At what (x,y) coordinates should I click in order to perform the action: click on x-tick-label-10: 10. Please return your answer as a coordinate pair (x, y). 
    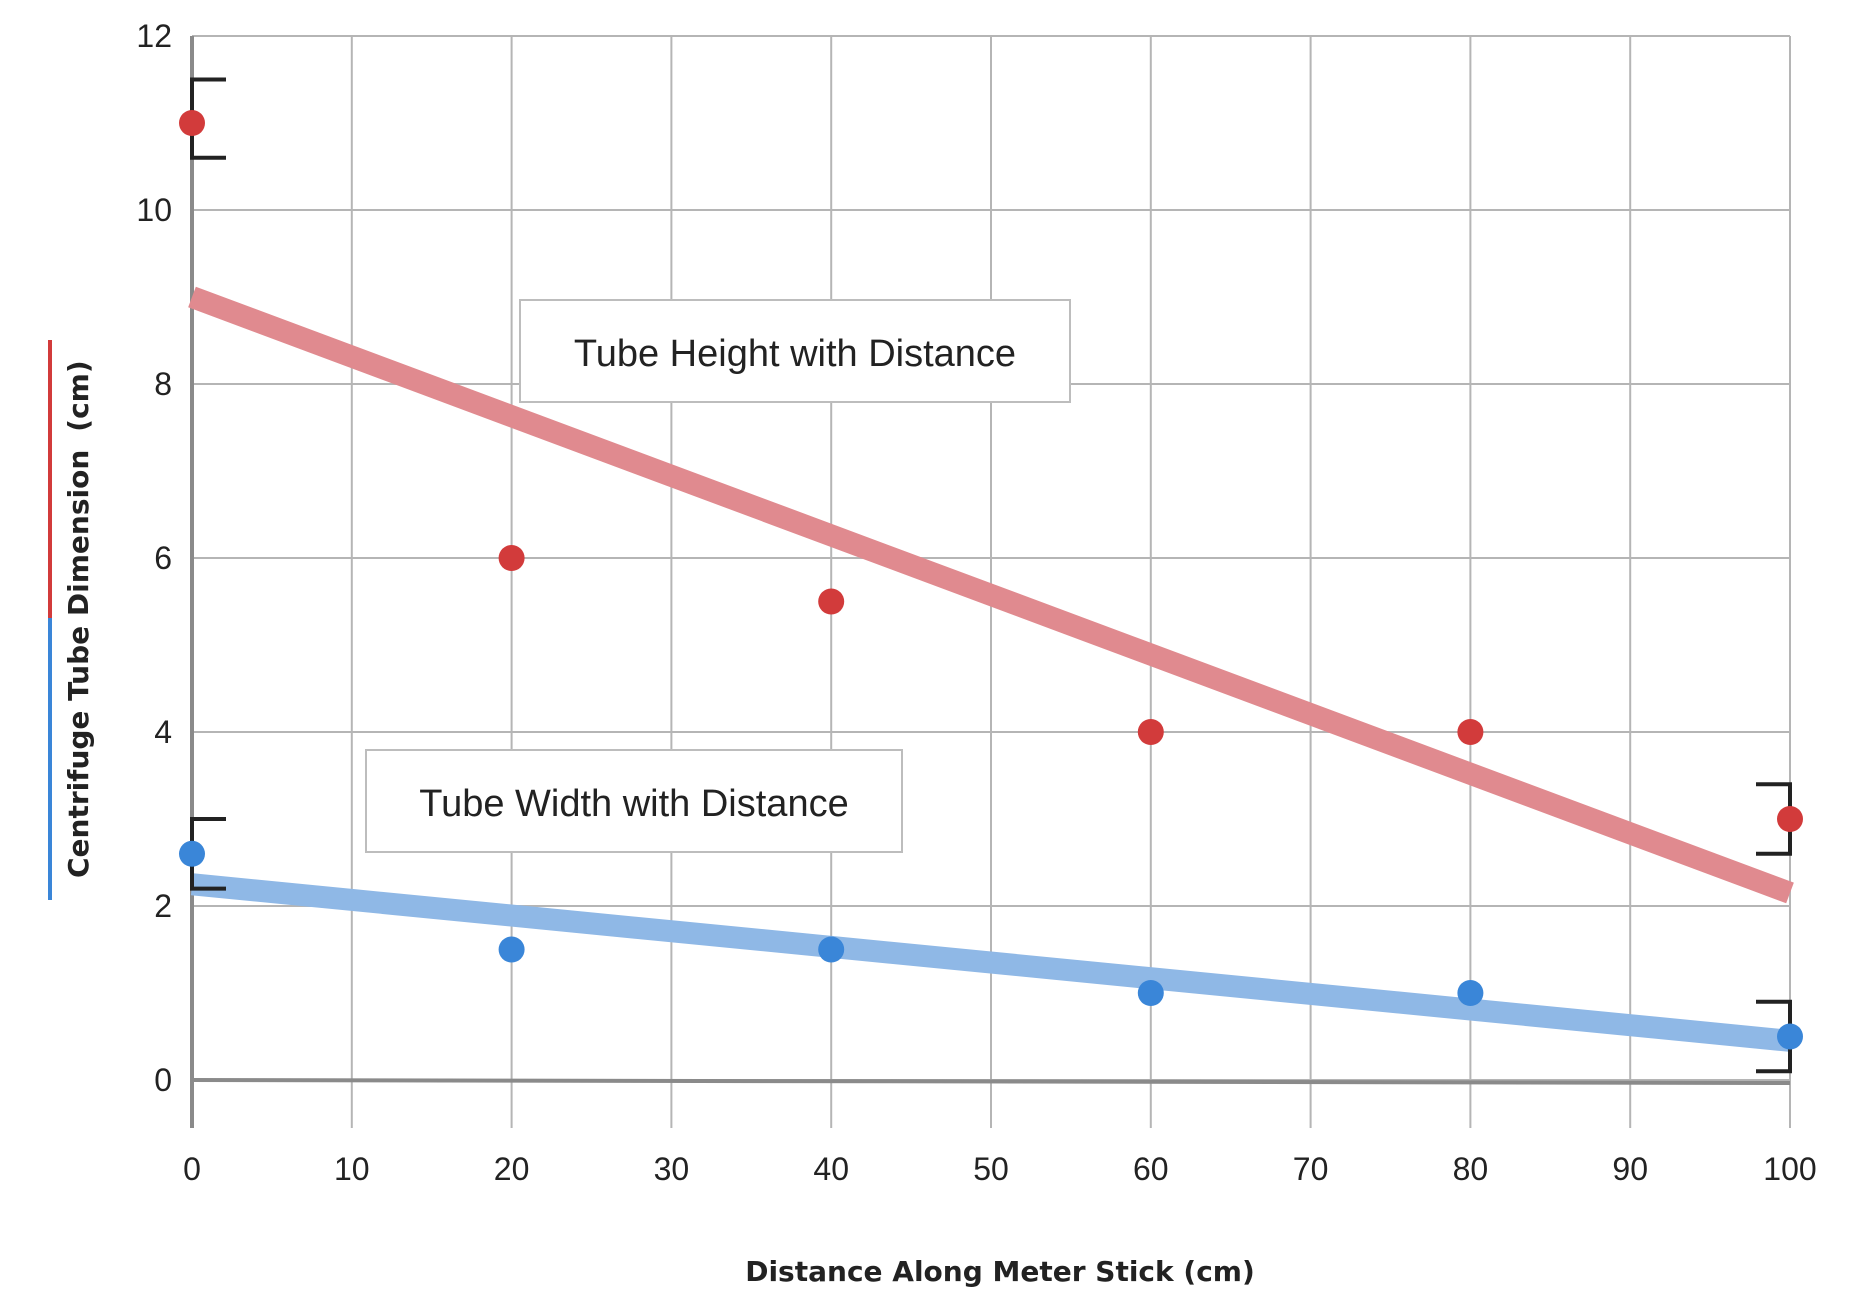
    Looking at the image, I should click on (352, 1169).